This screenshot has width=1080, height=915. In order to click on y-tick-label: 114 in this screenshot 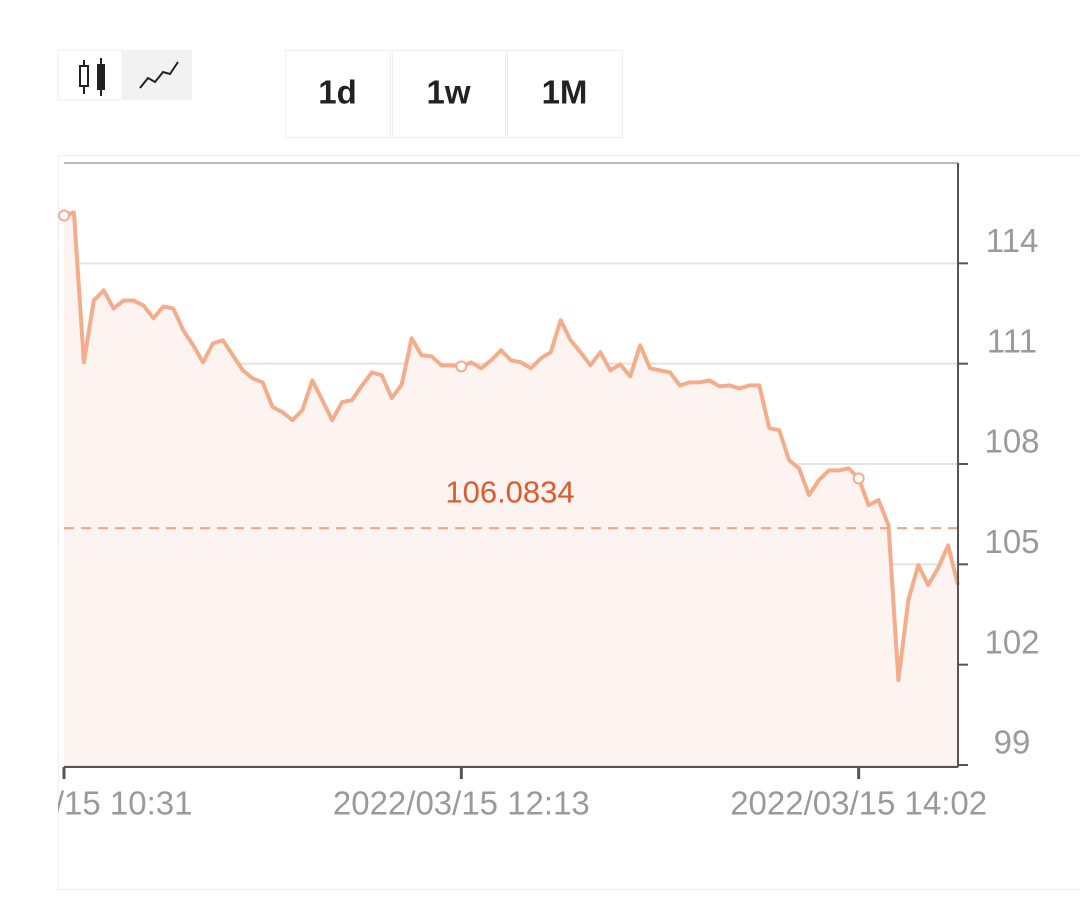, I will do `click(1012, 240)`.